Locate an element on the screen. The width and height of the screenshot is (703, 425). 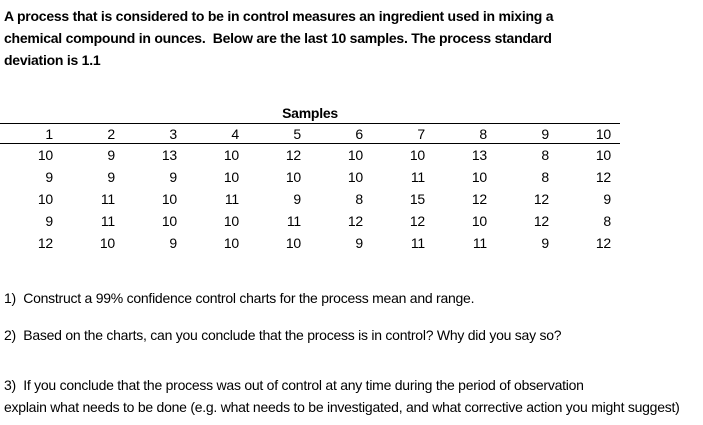
sample-column-header: 3 is located at coordinates (173, 133).